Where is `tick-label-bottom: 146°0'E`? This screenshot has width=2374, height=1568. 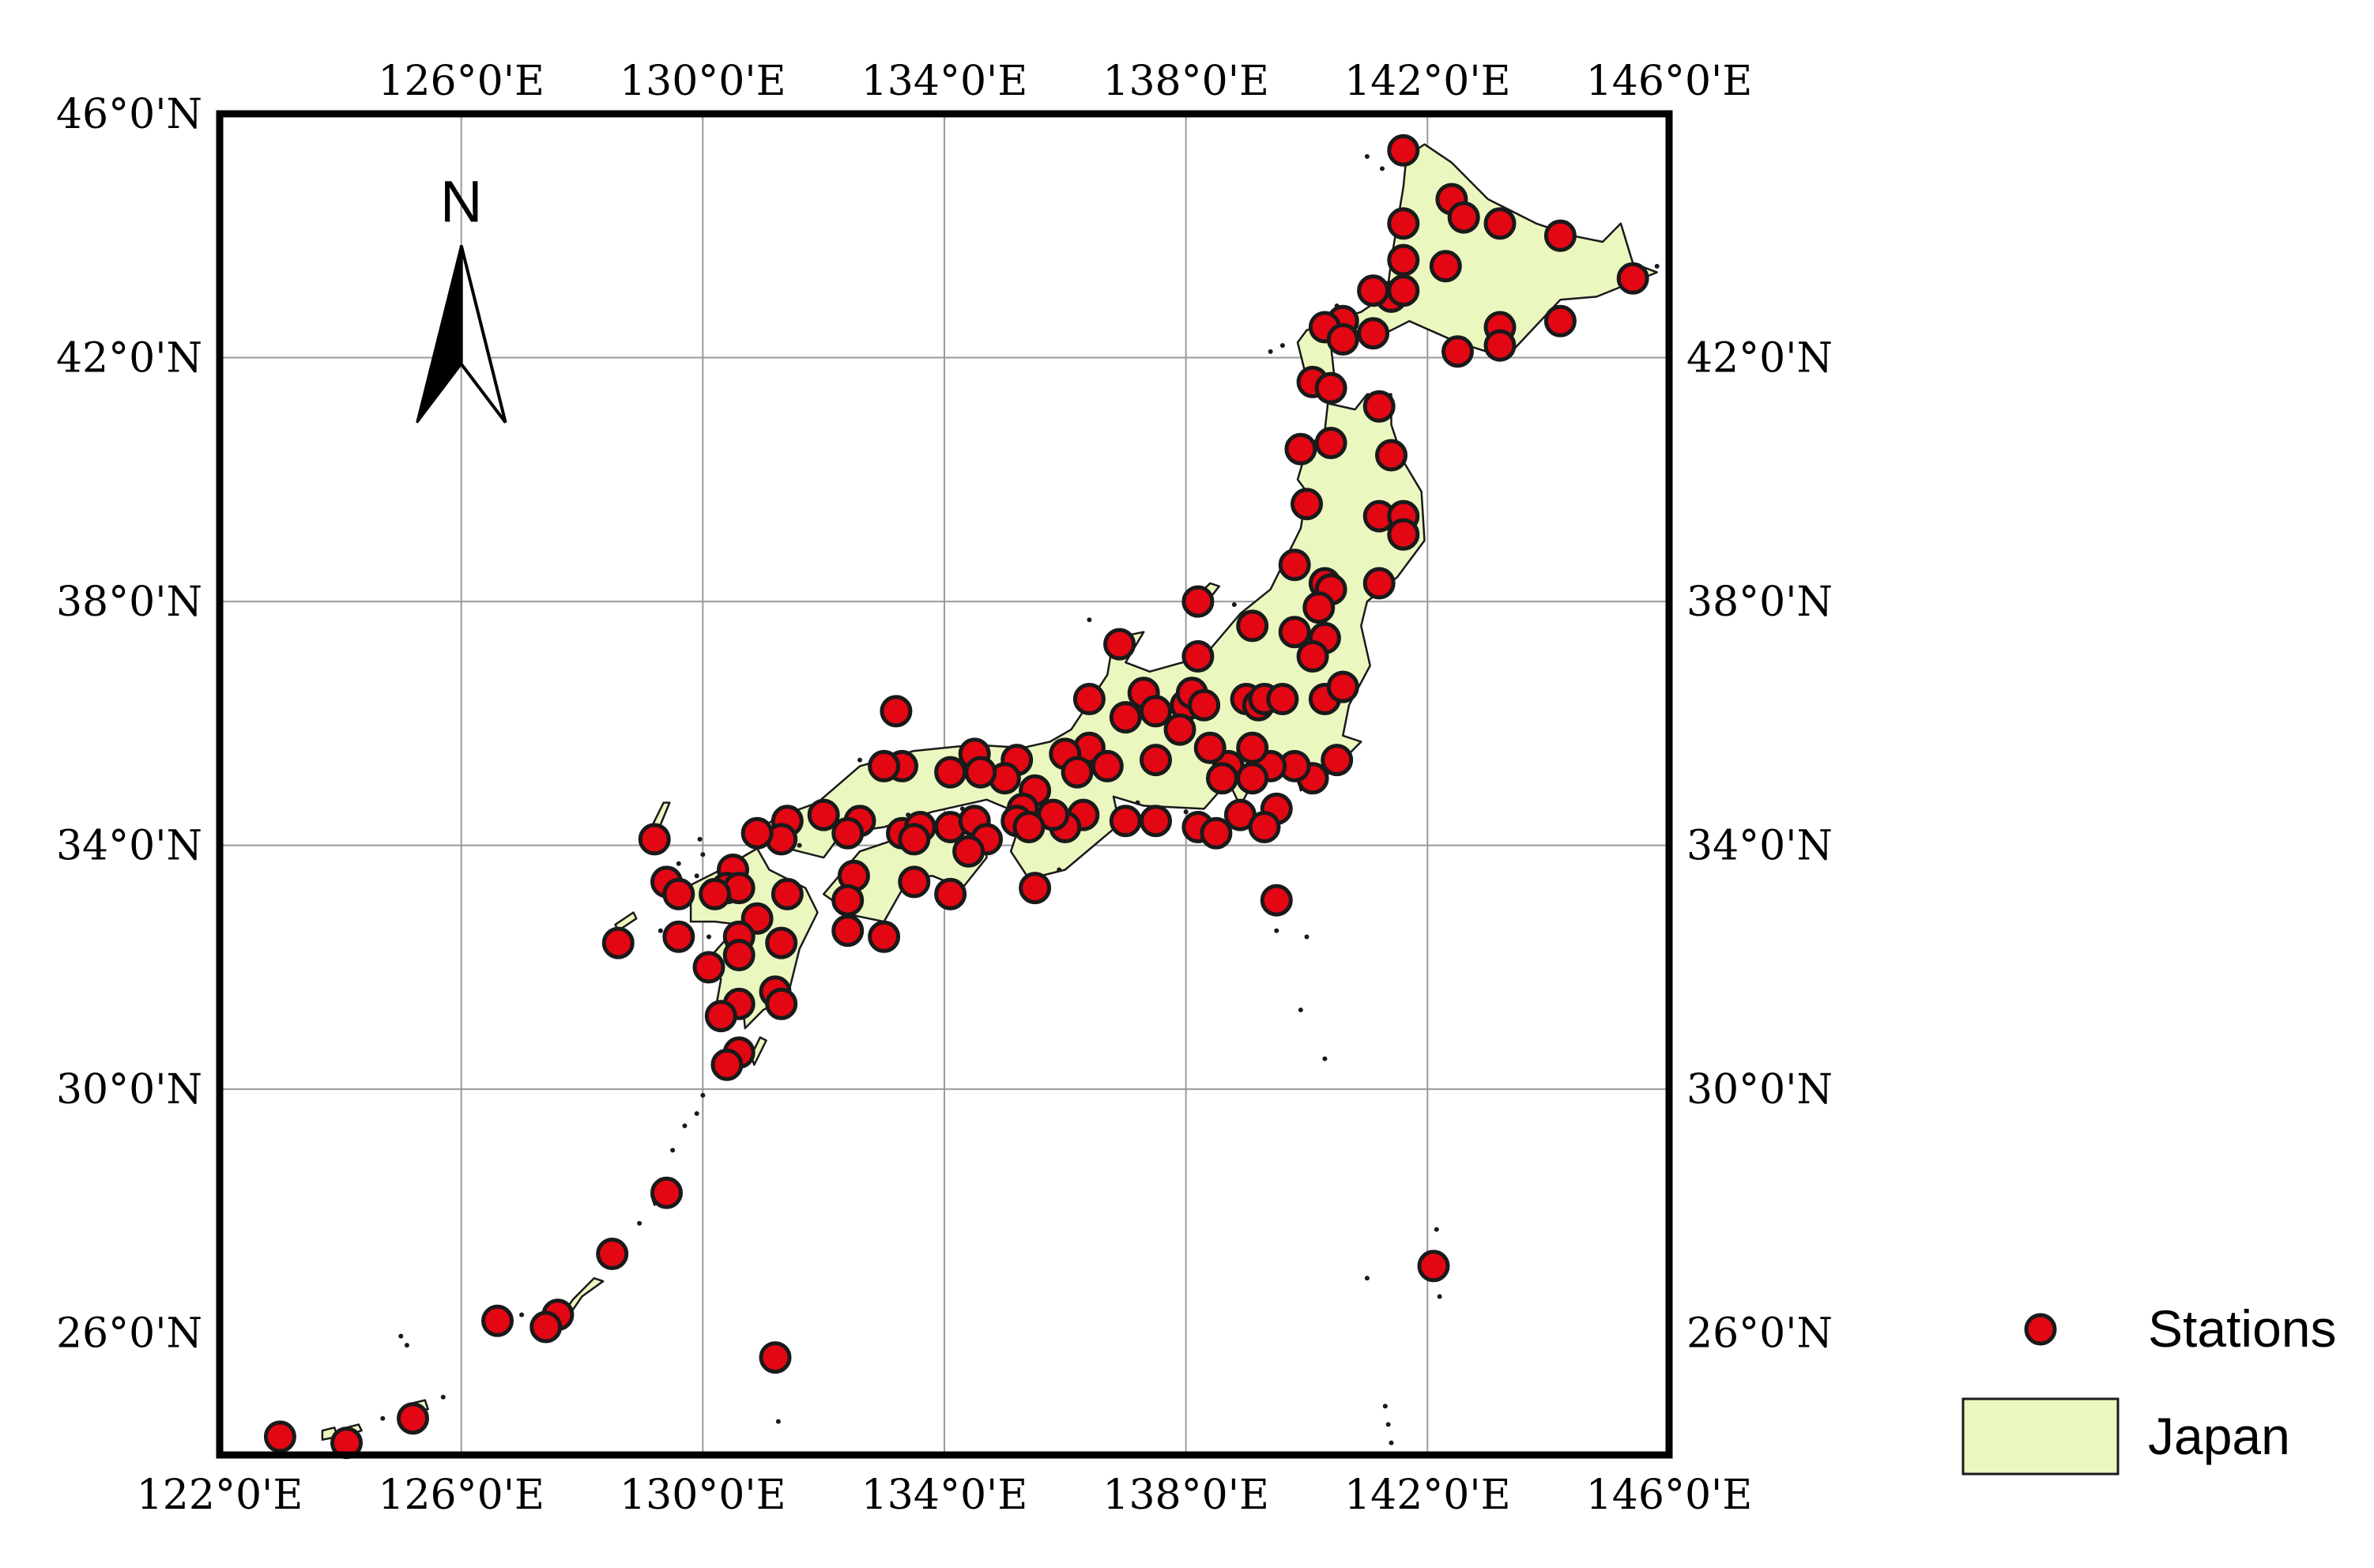 tick-label-bottom: 146°0'E is located at coordinates (1669, 1495).